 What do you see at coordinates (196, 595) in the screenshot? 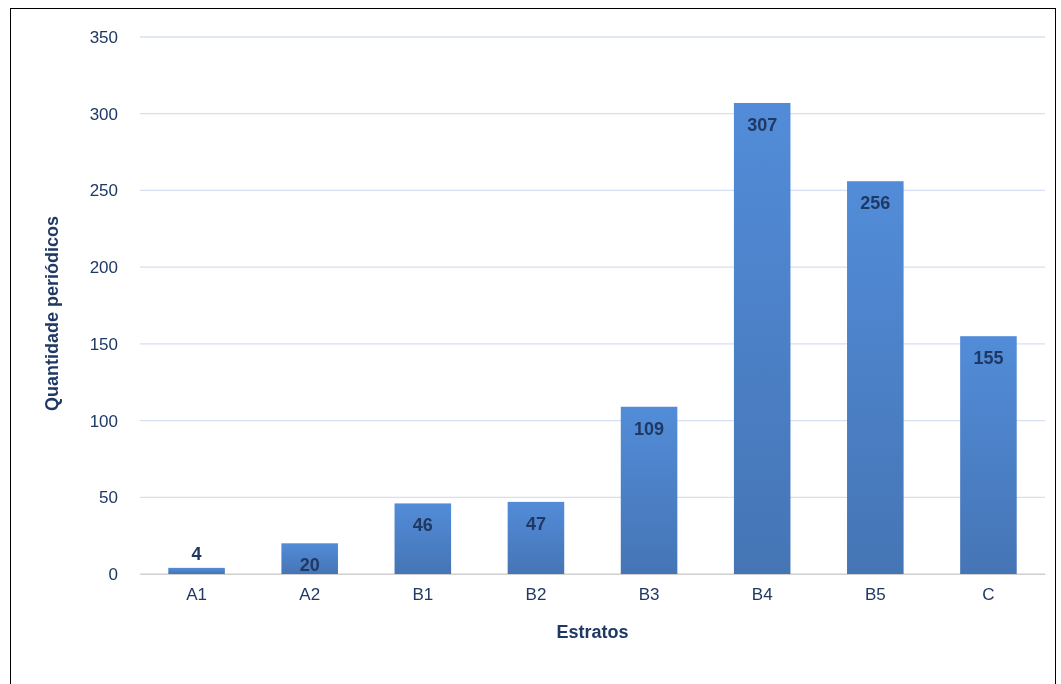
I see `x-tick-label: A1` at bounding box center [196, 595].